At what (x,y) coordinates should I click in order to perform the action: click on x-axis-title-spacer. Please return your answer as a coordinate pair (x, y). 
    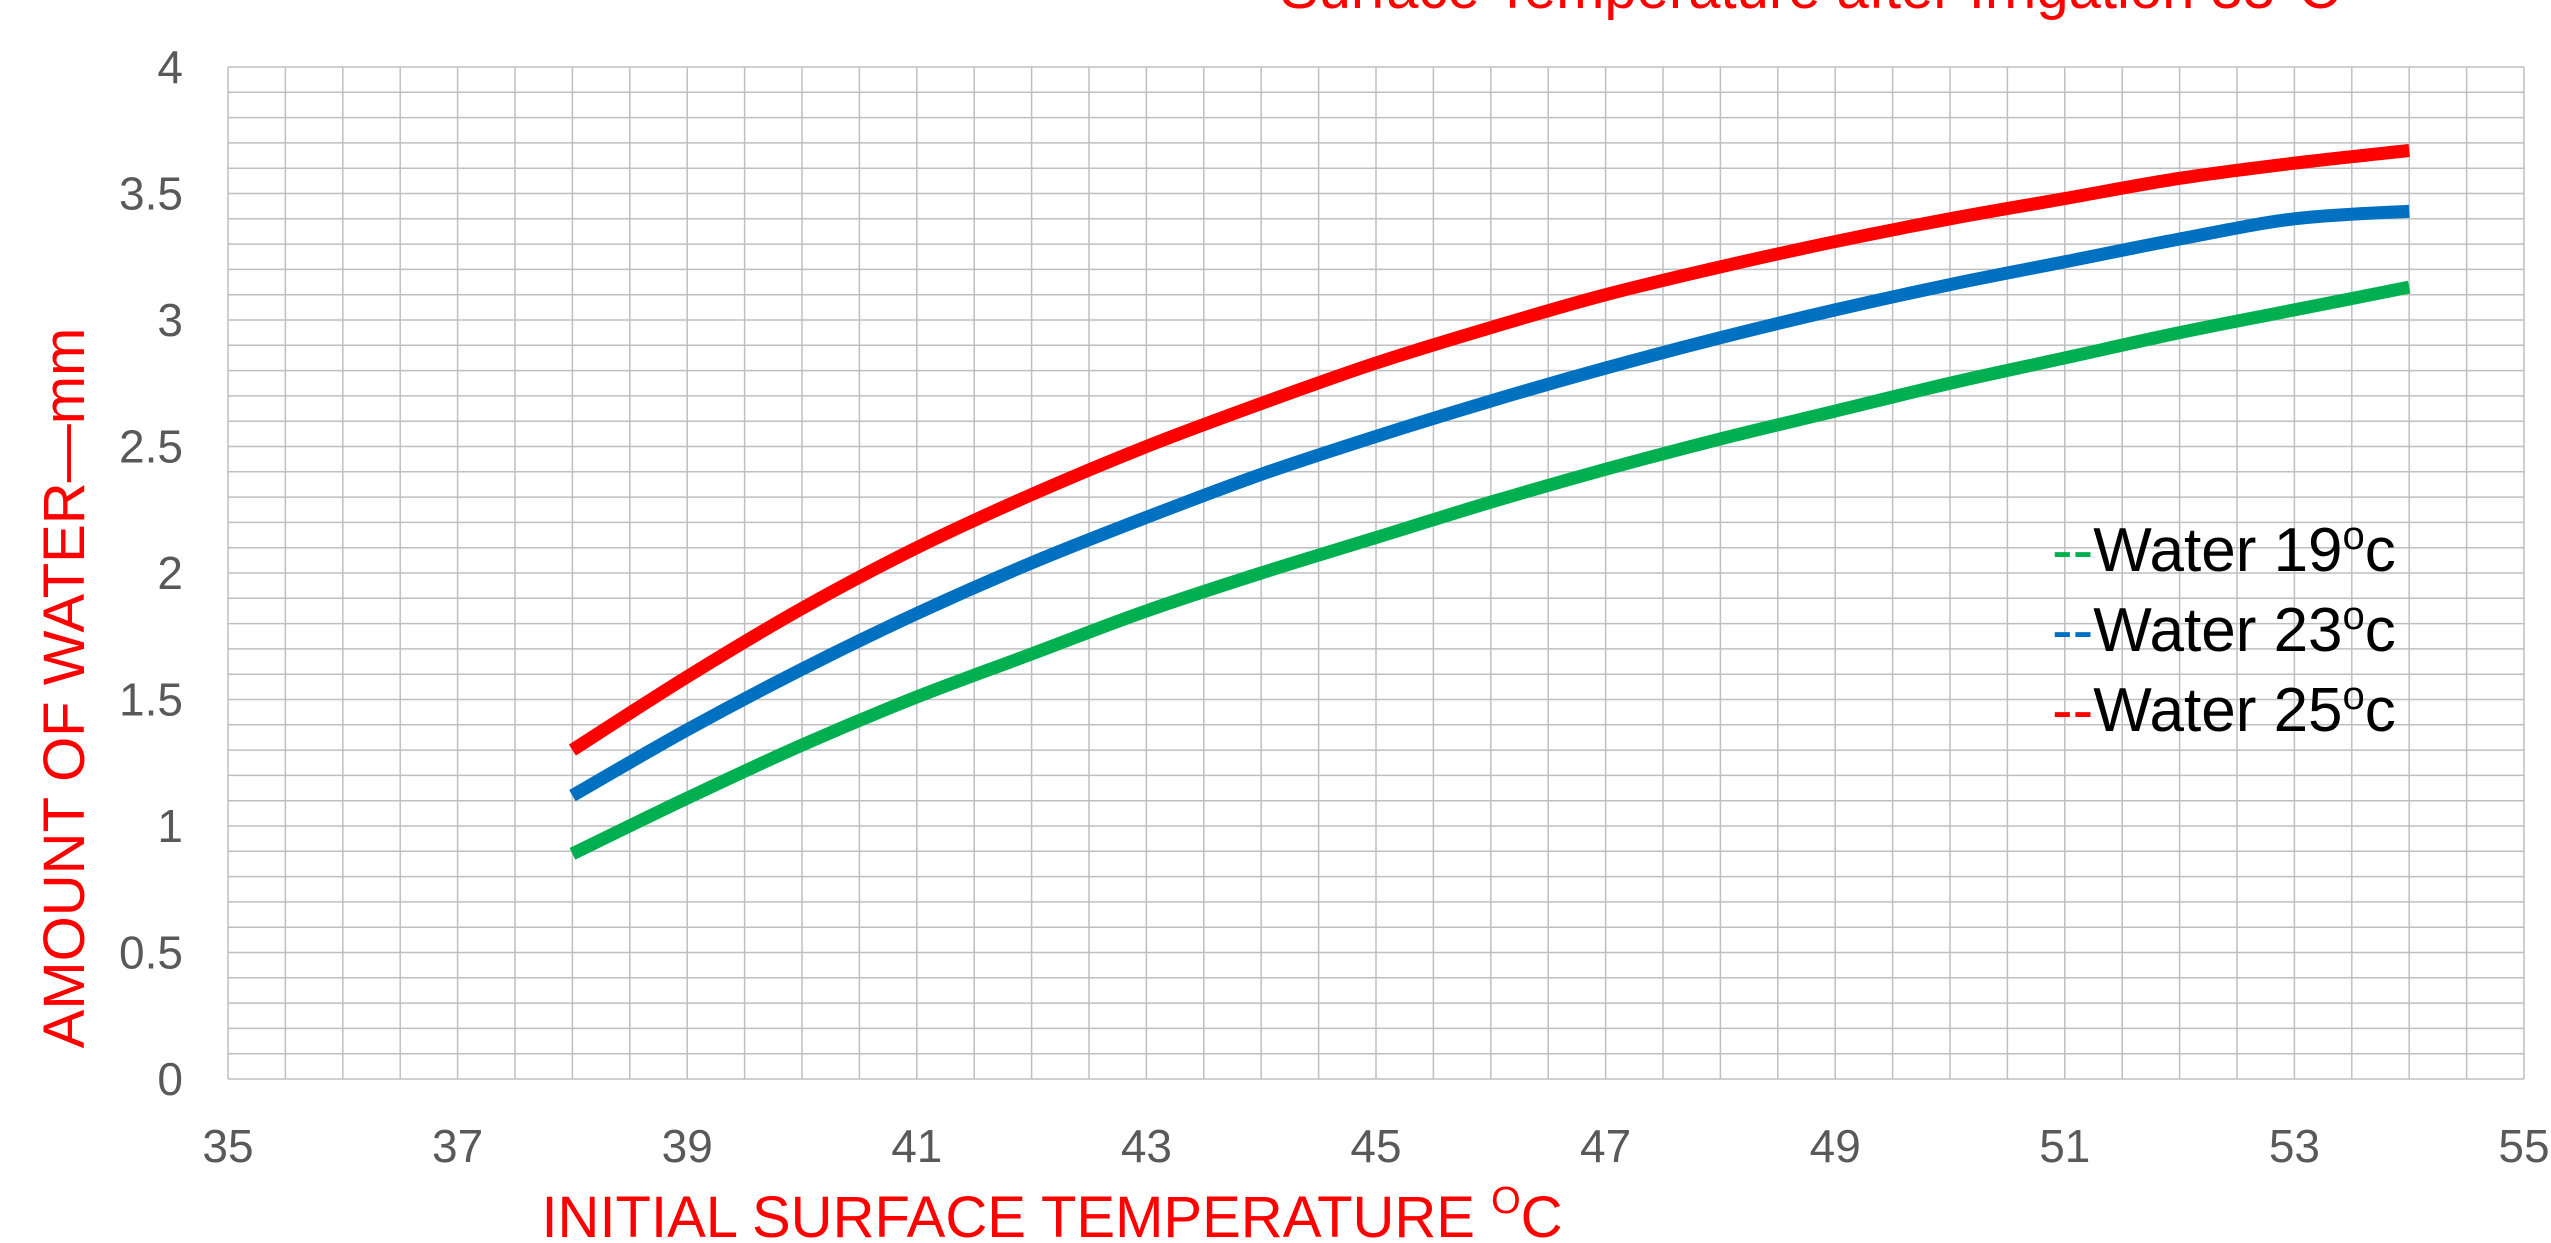
    Looking at the image, I should click on (1483, 1214).